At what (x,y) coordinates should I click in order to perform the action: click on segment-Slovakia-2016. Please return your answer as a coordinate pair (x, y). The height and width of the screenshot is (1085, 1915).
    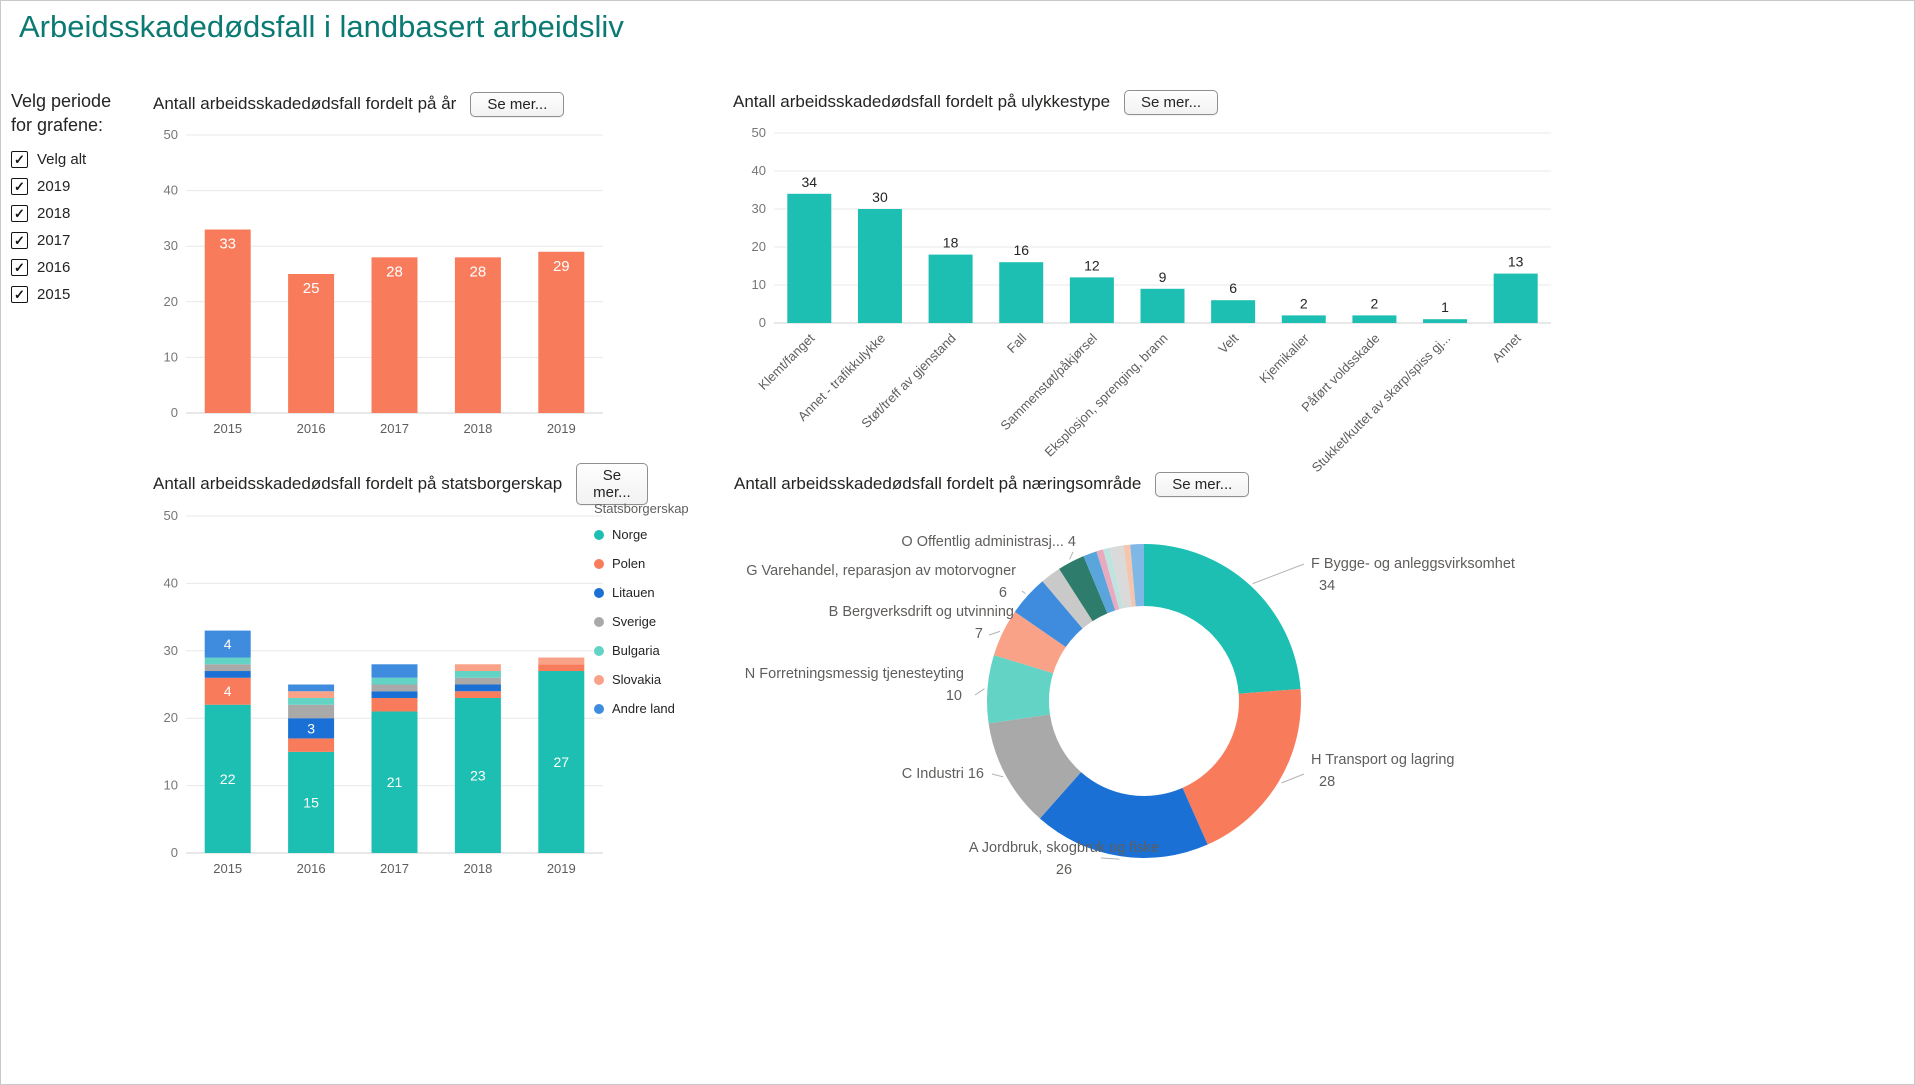
    Looking at the image, I should click on (311, 694).